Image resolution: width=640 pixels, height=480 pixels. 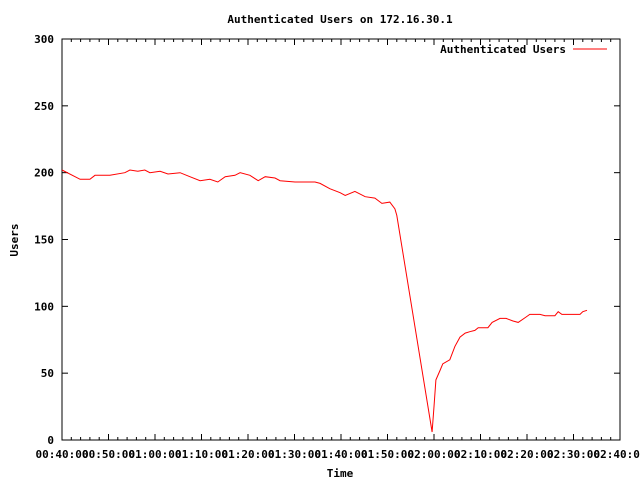 I want to click on x-tick-label: 01:30:00, so click(x=294, y=454).